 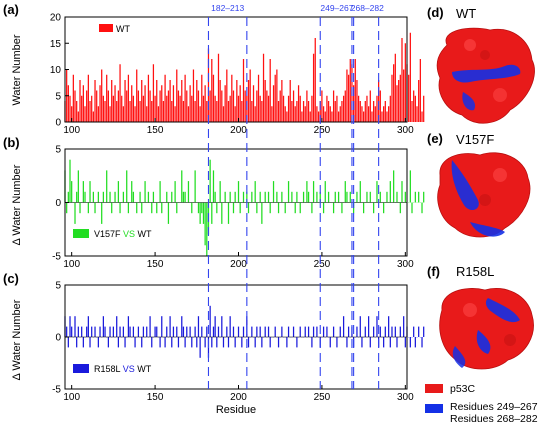 I want to click on legend-swatch-p53c, so click(x=434, y=388).